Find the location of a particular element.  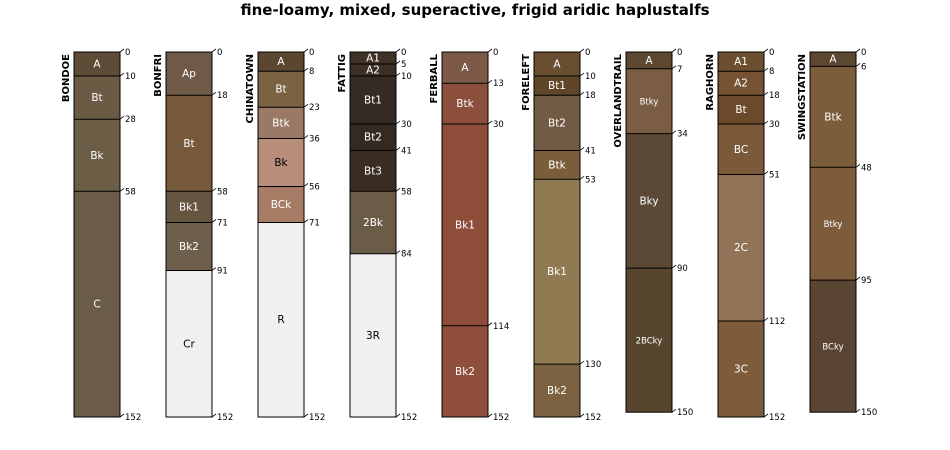

profile-bondoe: A Bt Bk C 0 10 28 58 152 BONDOE is located at coordinates (101, 235).